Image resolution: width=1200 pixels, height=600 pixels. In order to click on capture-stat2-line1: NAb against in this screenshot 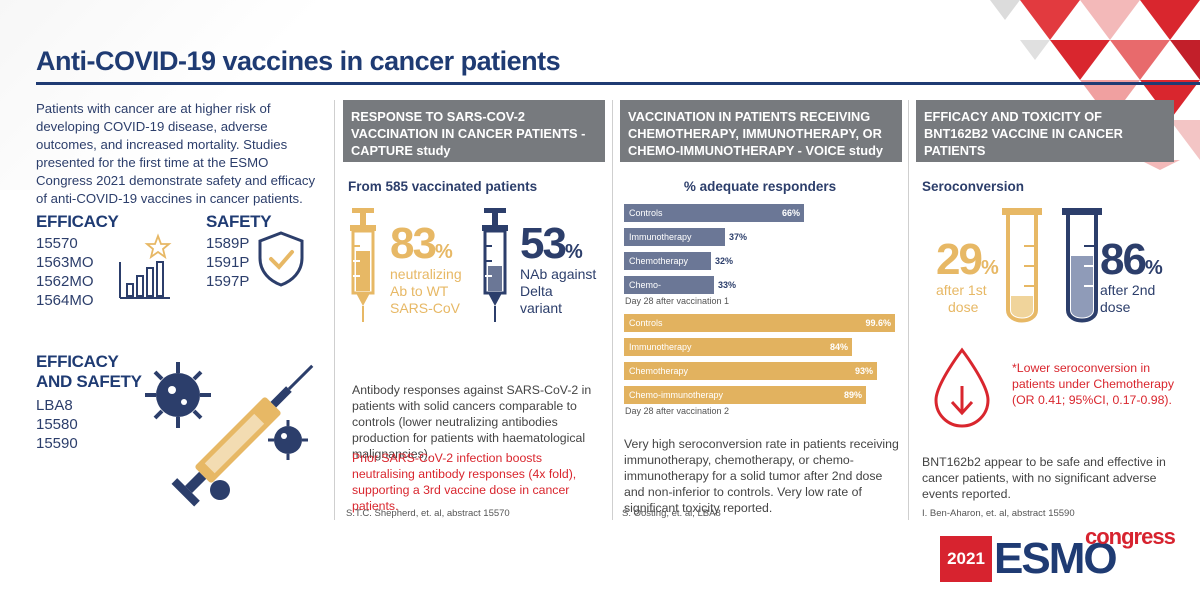, I will do `click(558, 274)`.